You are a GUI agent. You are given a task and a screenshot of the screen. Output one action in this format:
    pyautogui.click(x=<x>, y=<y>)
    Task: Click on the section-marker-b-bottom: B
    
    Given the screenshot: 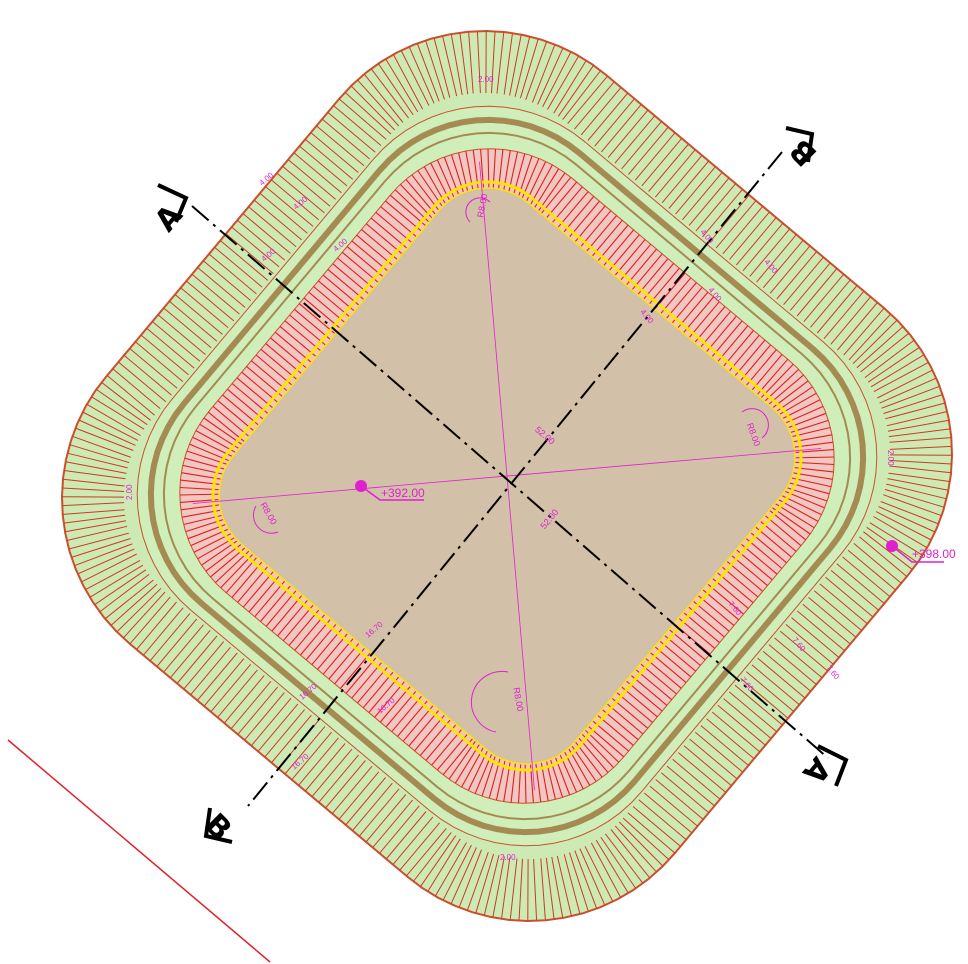 What is the action you would take?
    pyautogui.click(x=217, y=827)
    